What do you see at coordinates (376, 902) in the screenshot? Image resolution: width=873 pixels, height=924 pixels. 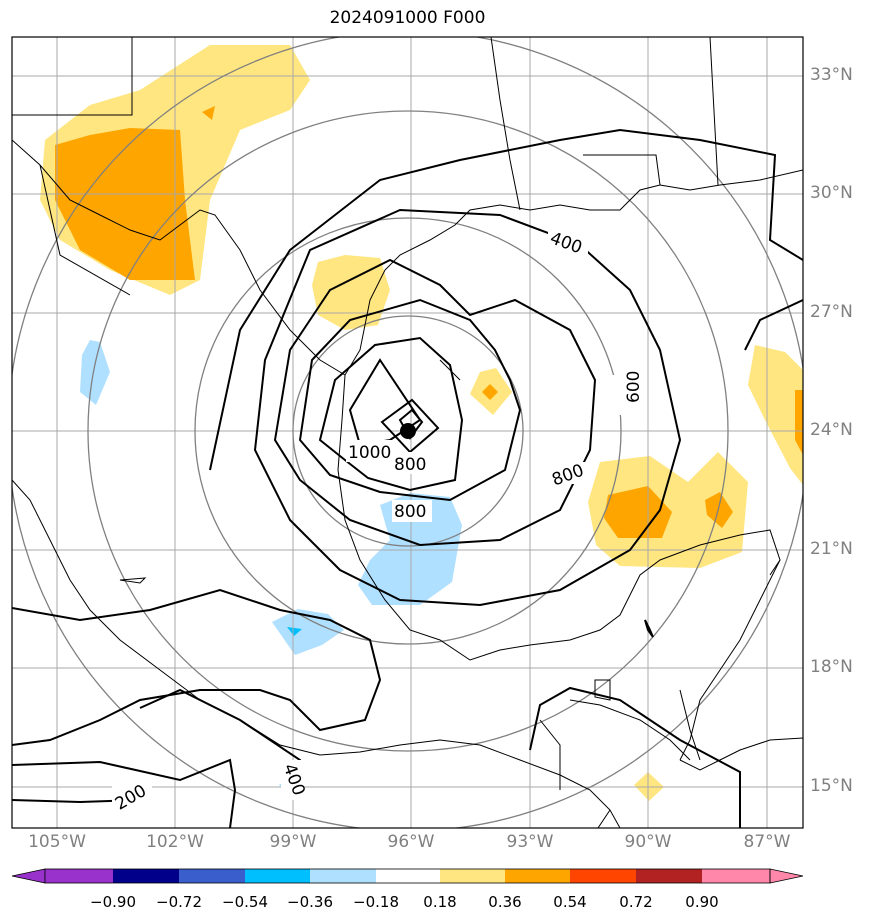 I see `colorbar-tick: −0.18` at bounding box center [376, 902].